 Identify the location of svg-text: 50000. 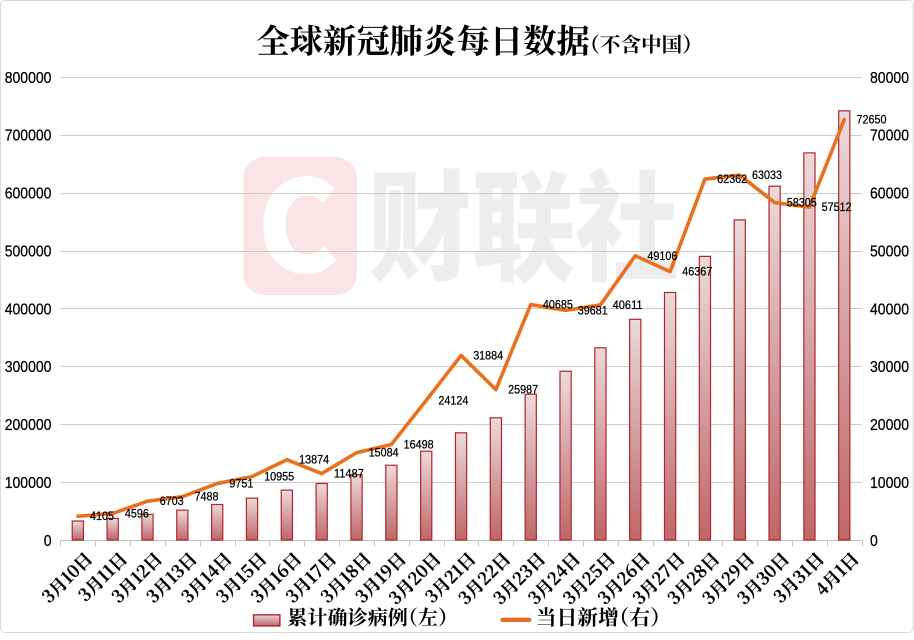
(889, 251).